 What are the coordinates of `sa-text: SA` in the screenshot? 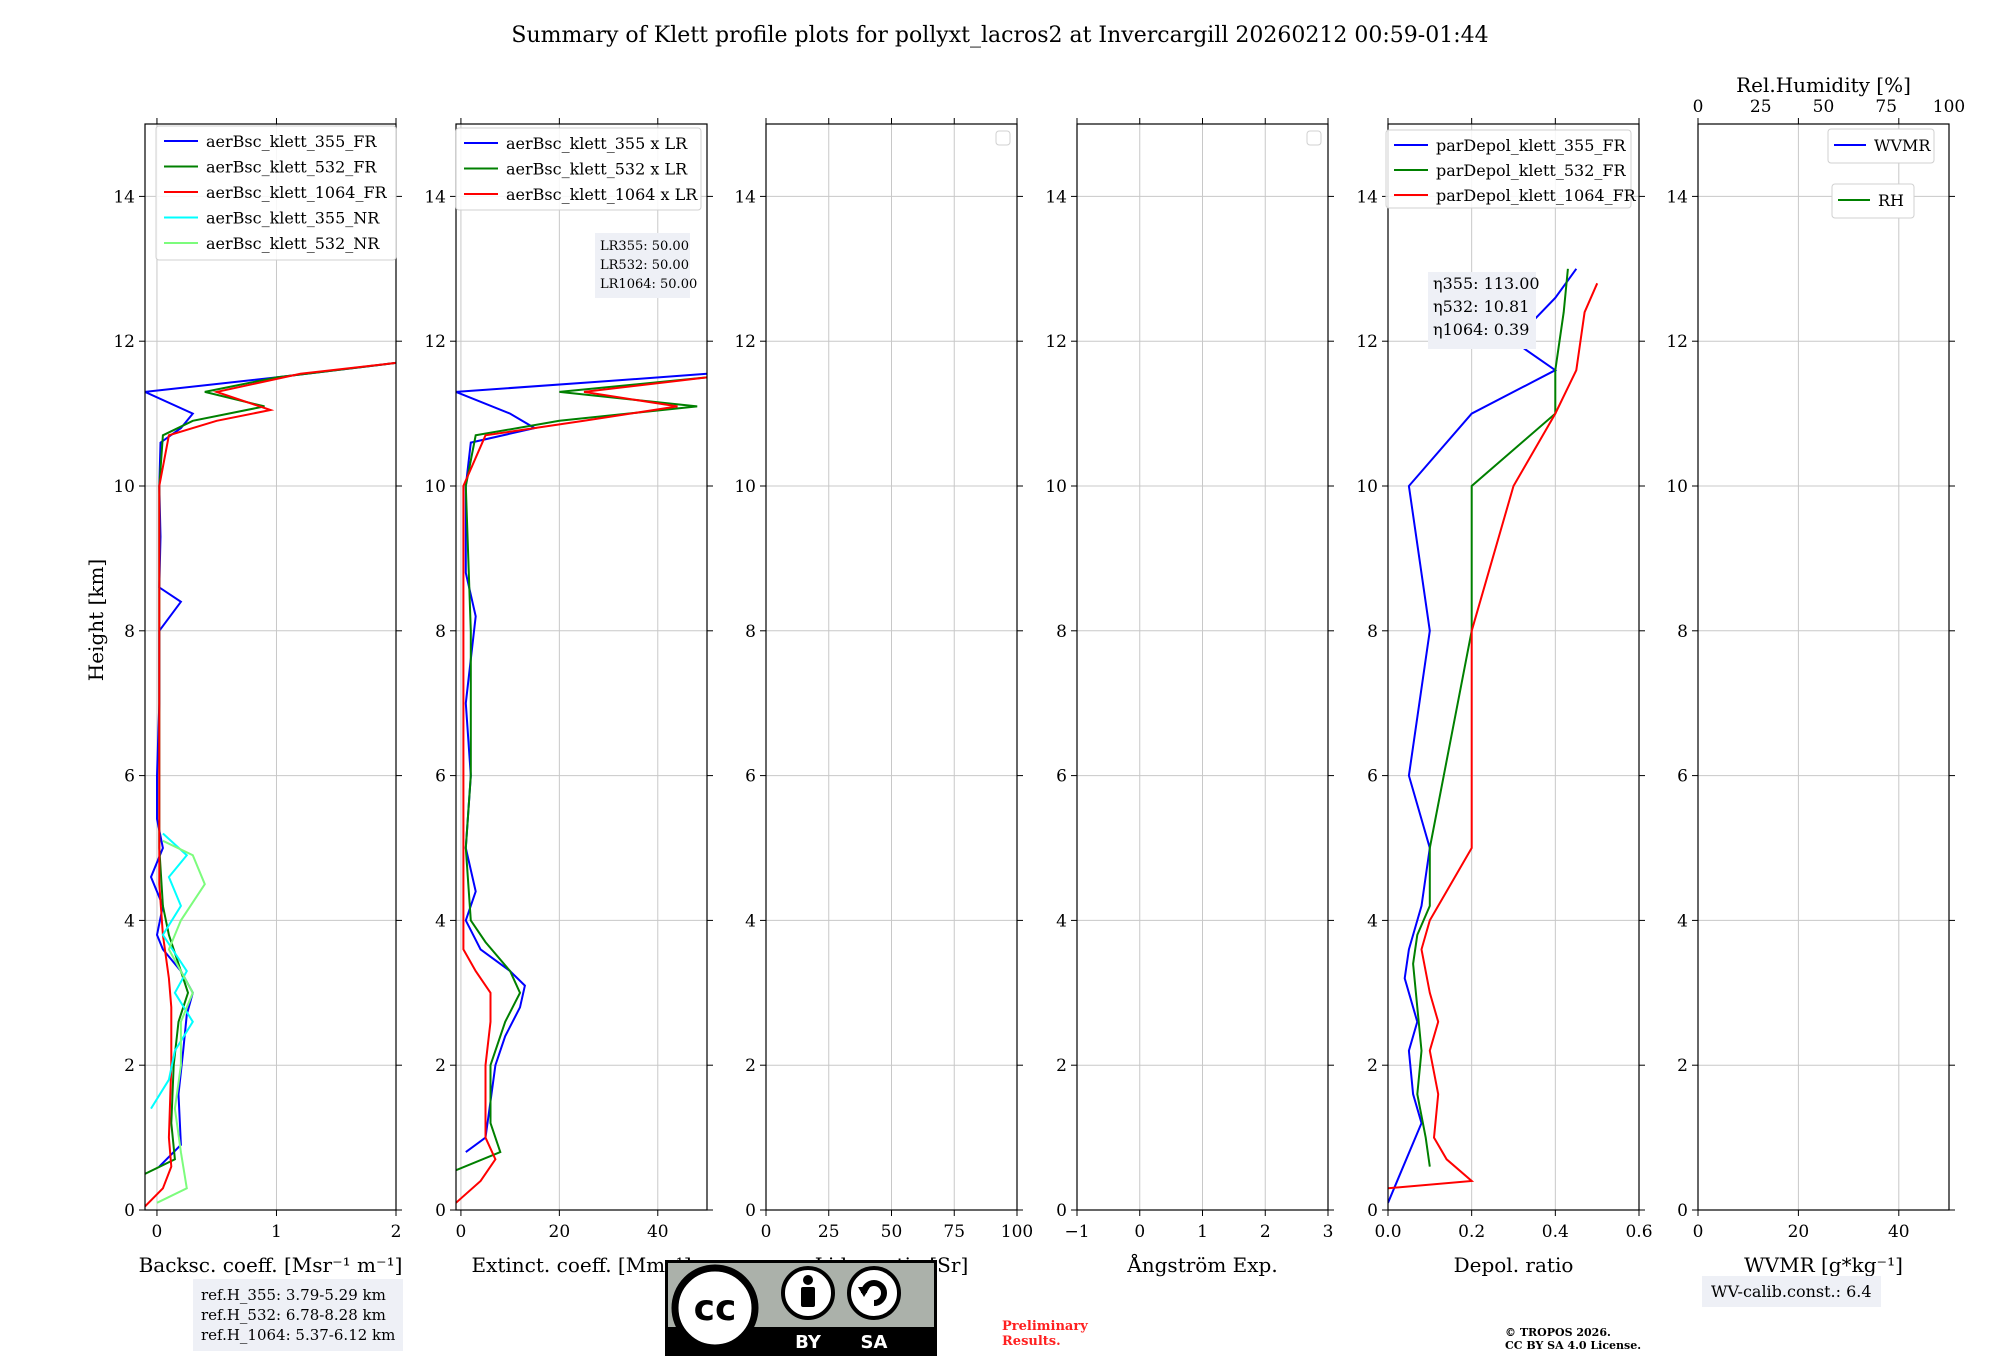 It's located at (874, 1342).